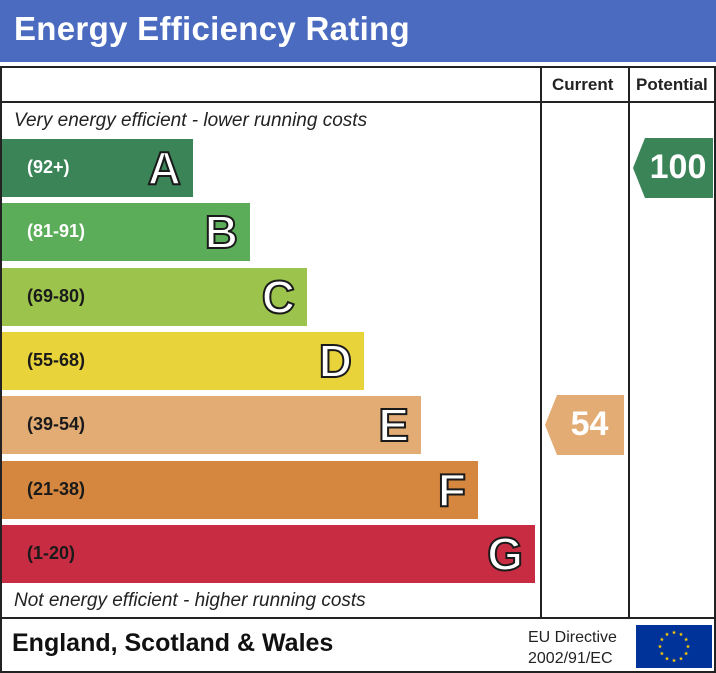  I want to click on eu-directive-line2: 2002/91/EC, so click(570, 658).